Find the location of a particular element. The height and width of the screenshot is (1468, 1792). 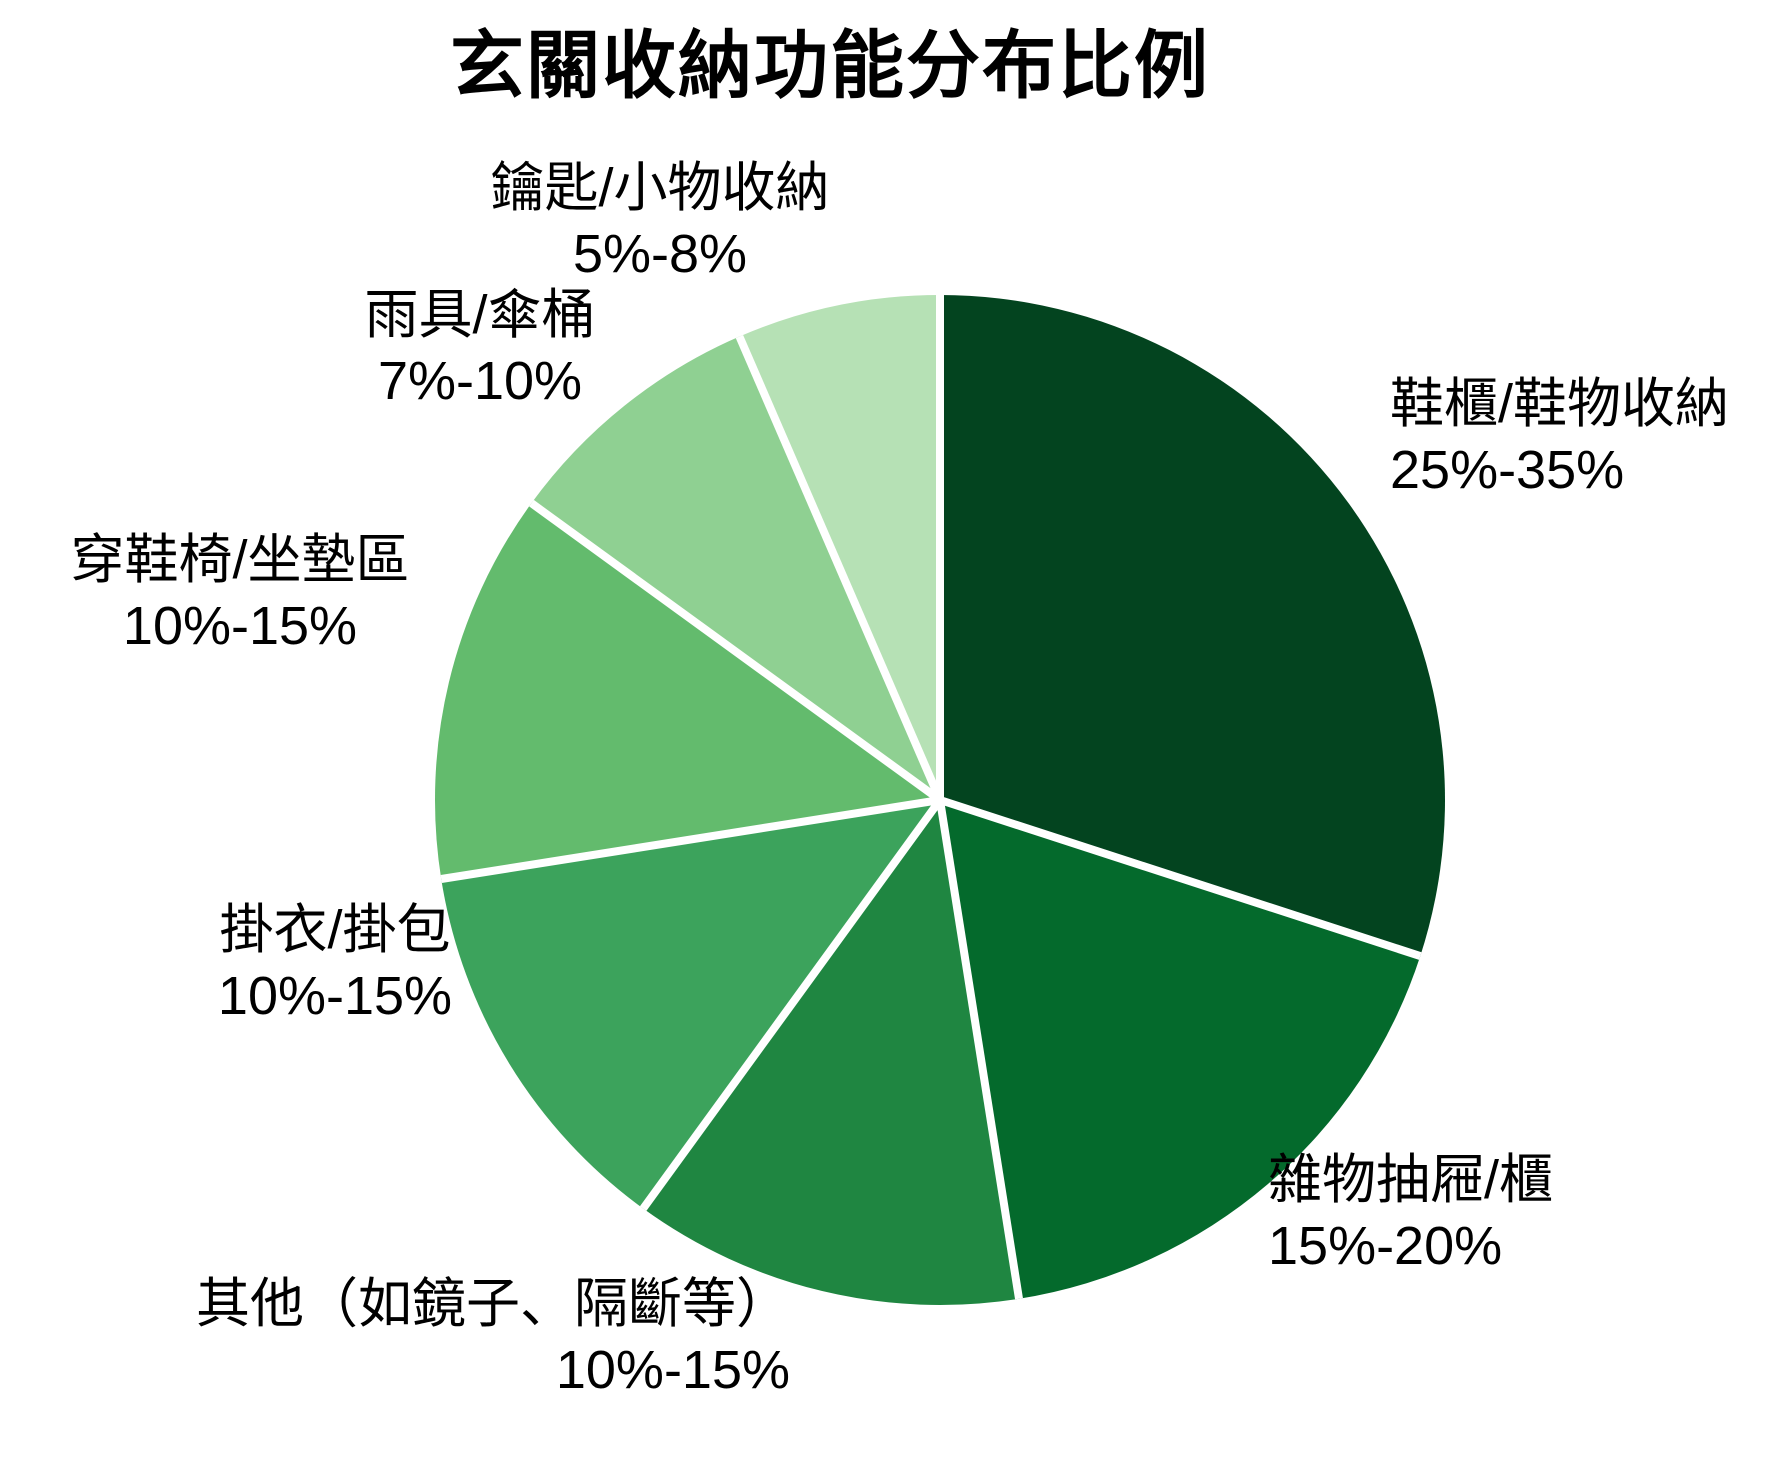

slice-label-text: 鑰匙/小物收納 is located at coordinates (660, 188).